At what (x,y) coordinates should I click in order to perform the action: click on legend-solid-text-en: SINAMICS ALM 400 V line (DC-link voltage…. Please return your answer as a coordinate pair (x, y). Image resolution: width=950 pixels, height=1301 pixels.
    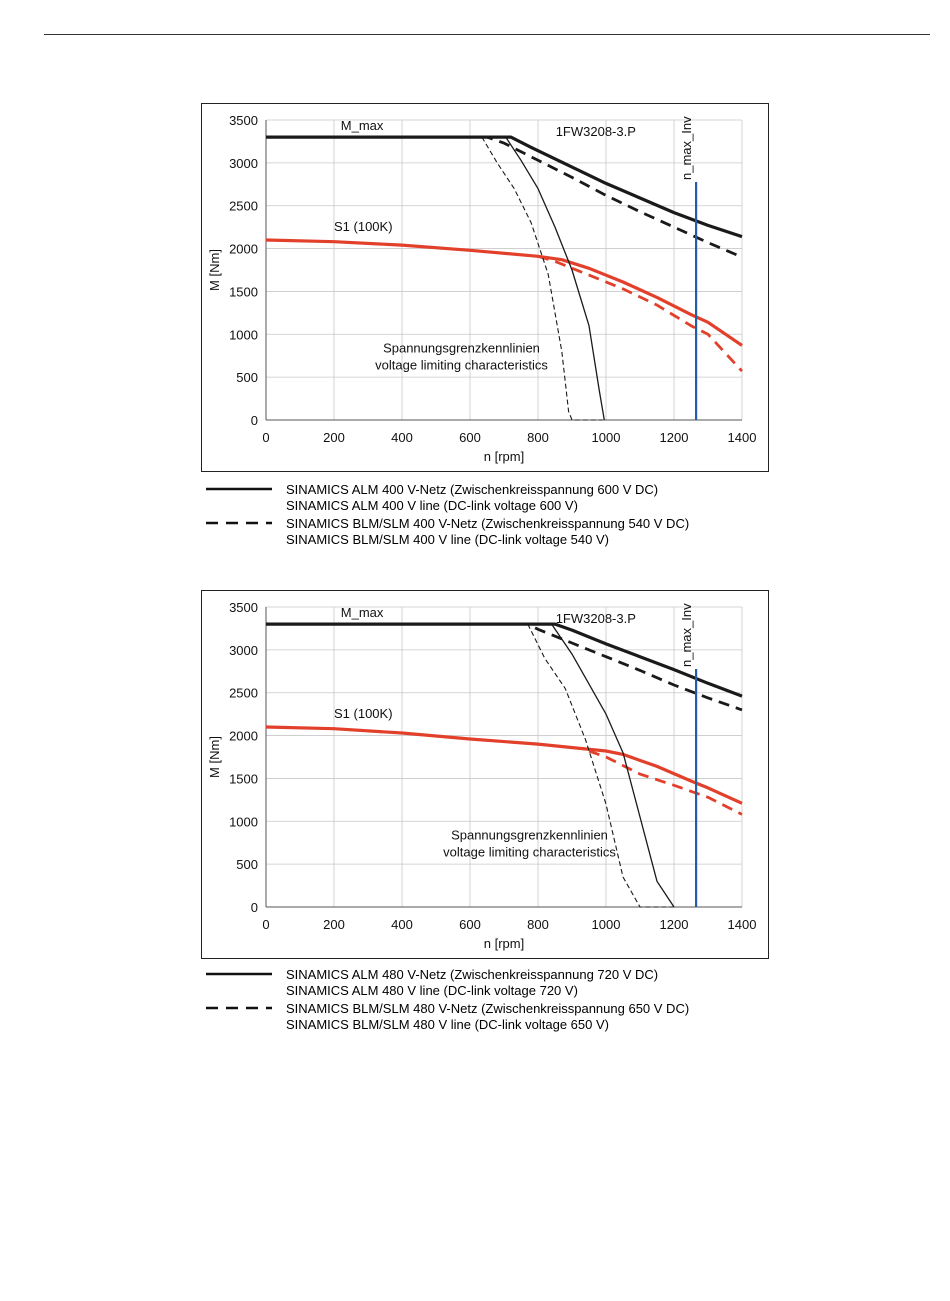
    Looking at the image, I should click on (432, 505).